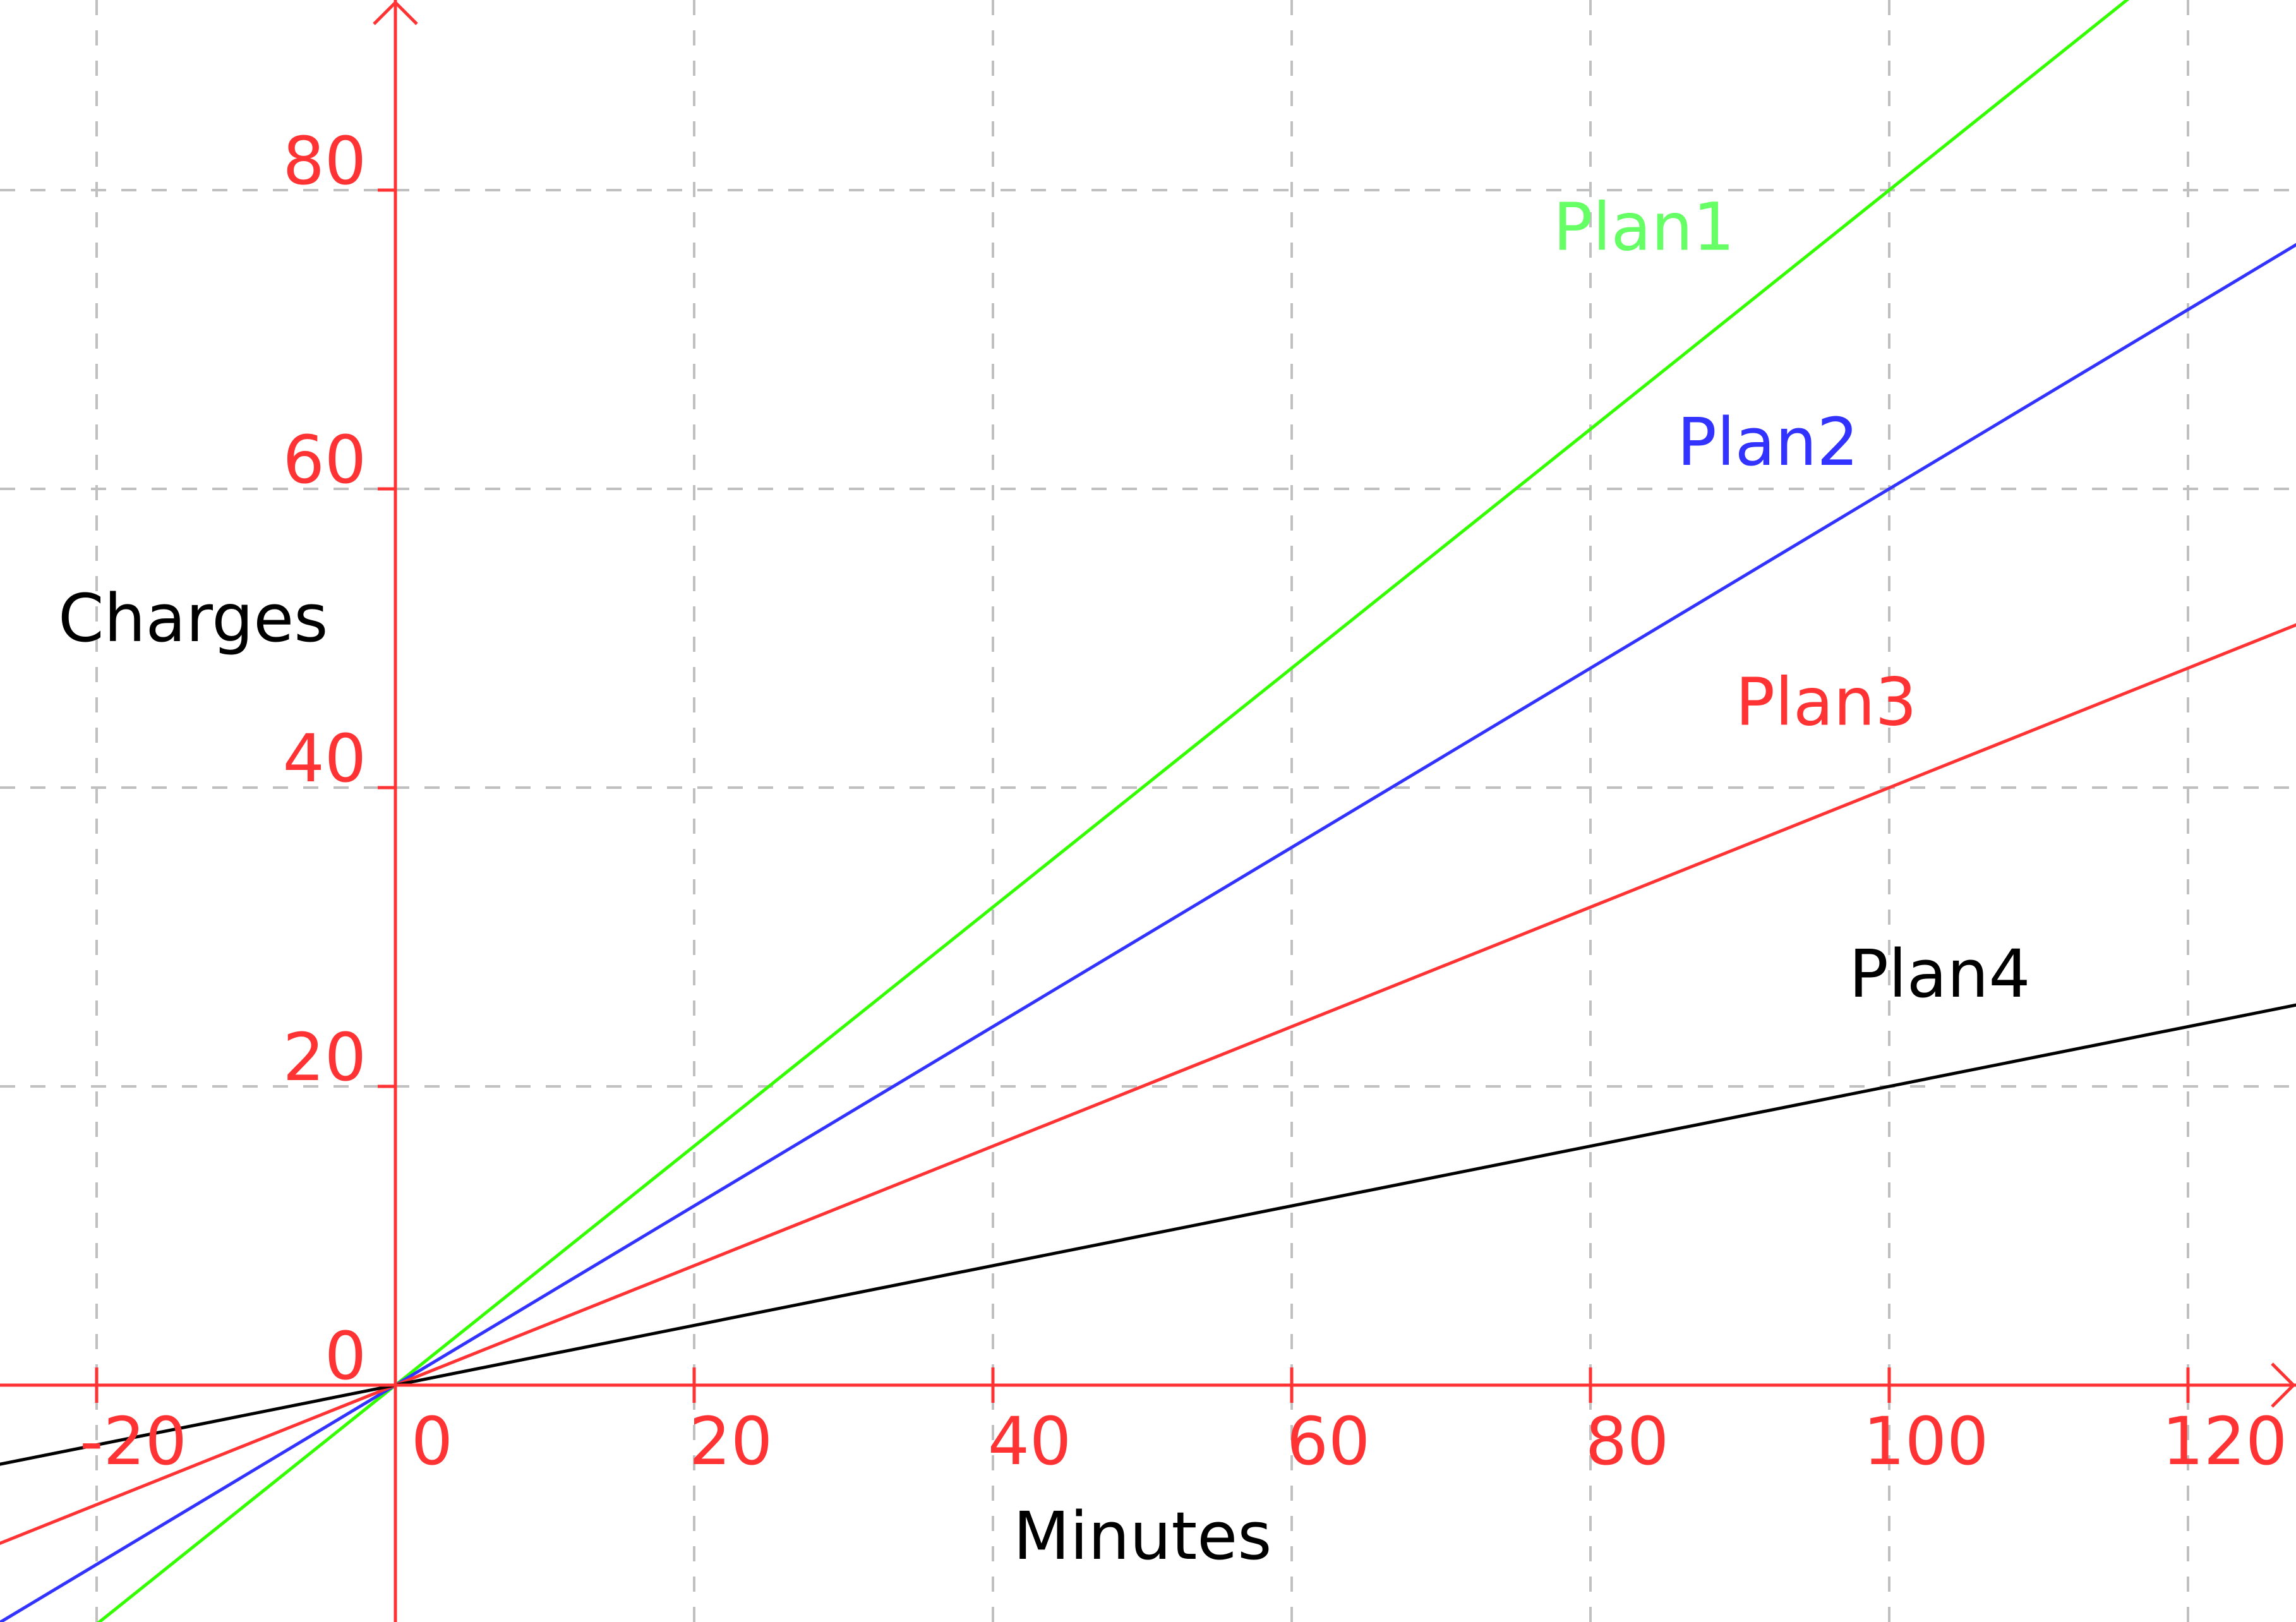  What do you see at coordinates (1643, 227) in the screenshot?
I see `series-label-plan1: Plan1` at bounding box center [1643, 227].